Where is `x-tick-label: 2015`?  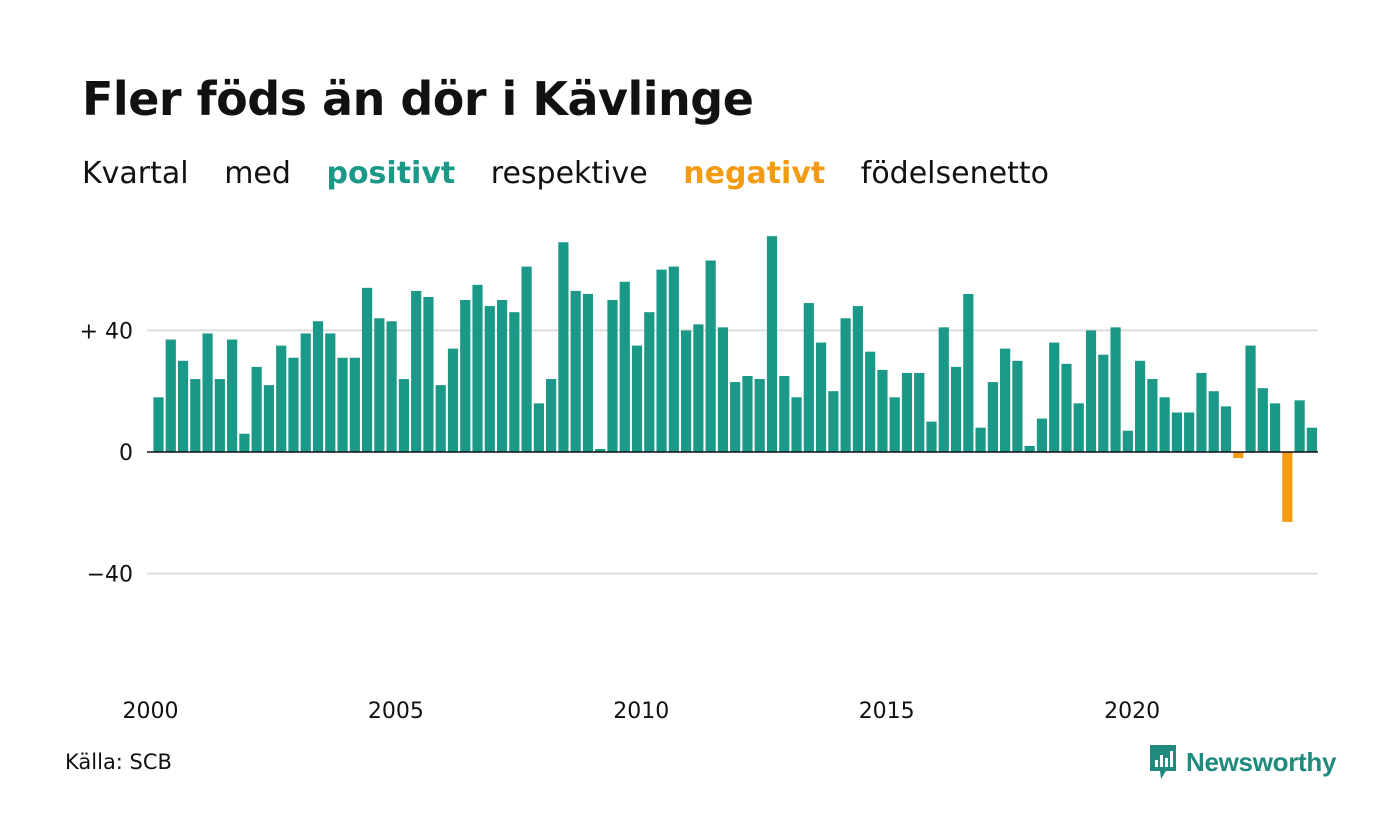
x-tick-label: 2015 is located at coordinates (887, 711).